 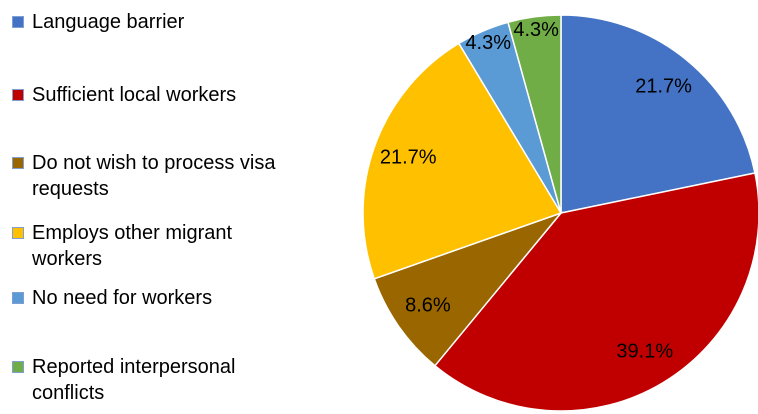 What do you see at coordinates (122, 298) in the screenshot?
I see `legend-label: No need for workers` at bounding box center [122, 298].